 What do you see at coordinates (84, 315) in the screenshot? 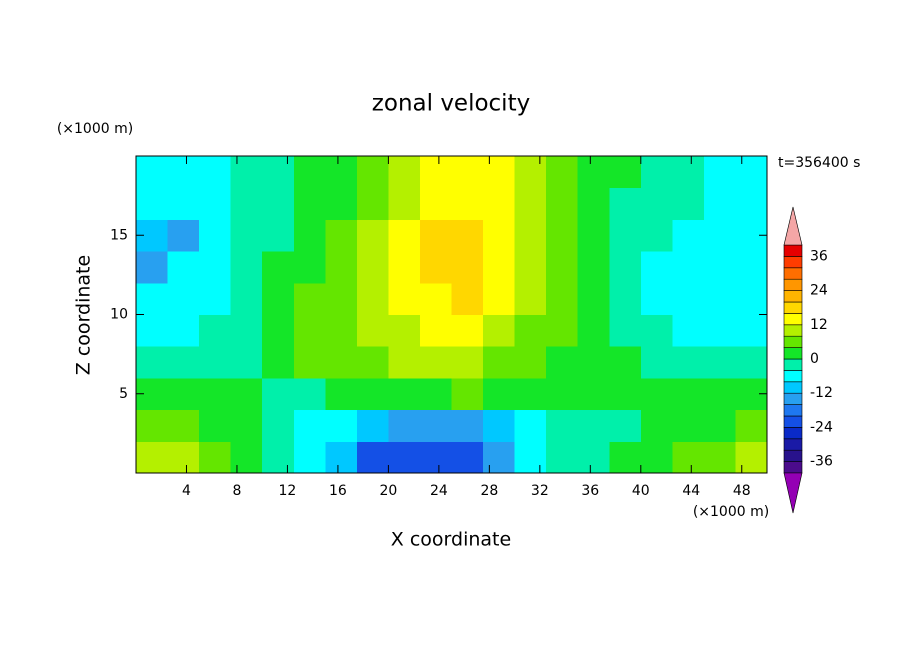
I see `y-axis-label: Z coordinate` at bounding box center [84, 315].